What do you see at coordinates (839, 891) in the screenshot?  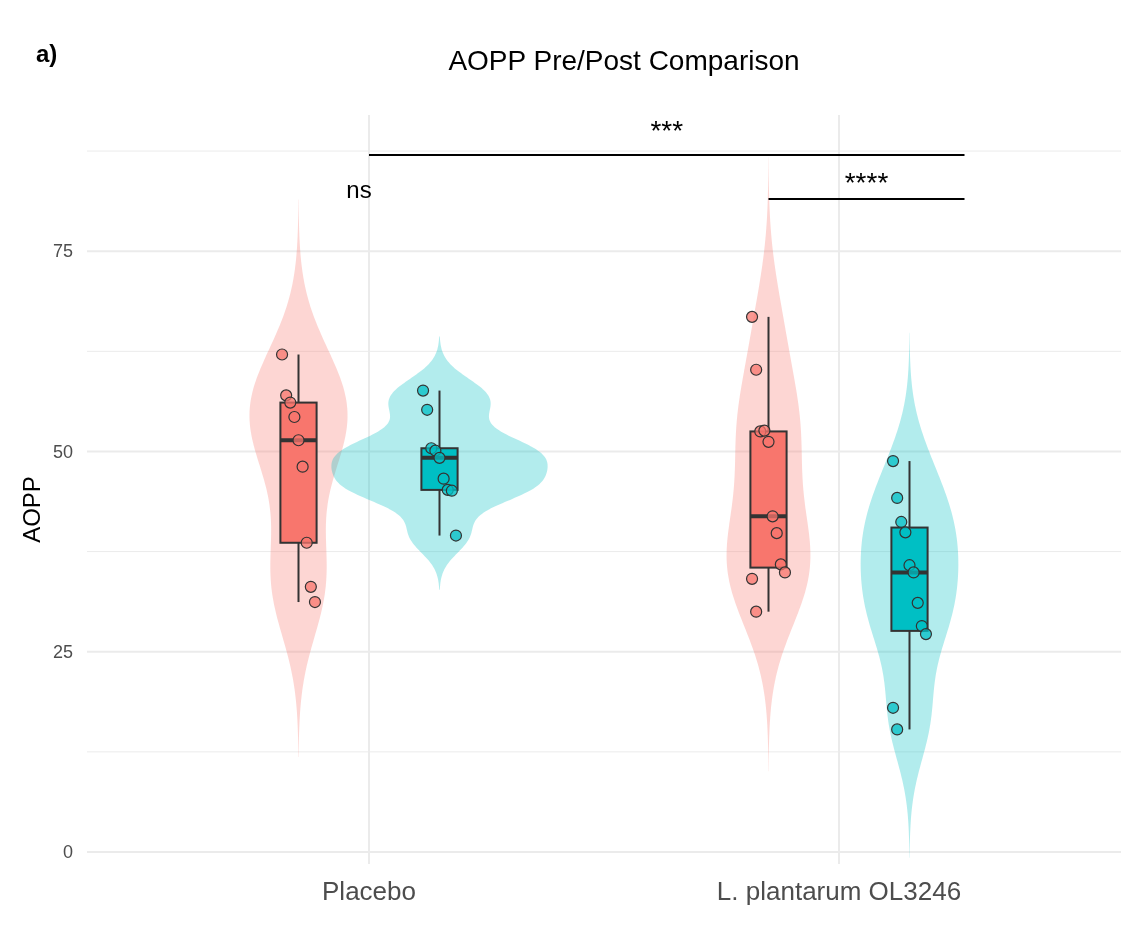 I see `x-tick-label: L. plantarum OL3246` at bounding box center [839, 891].